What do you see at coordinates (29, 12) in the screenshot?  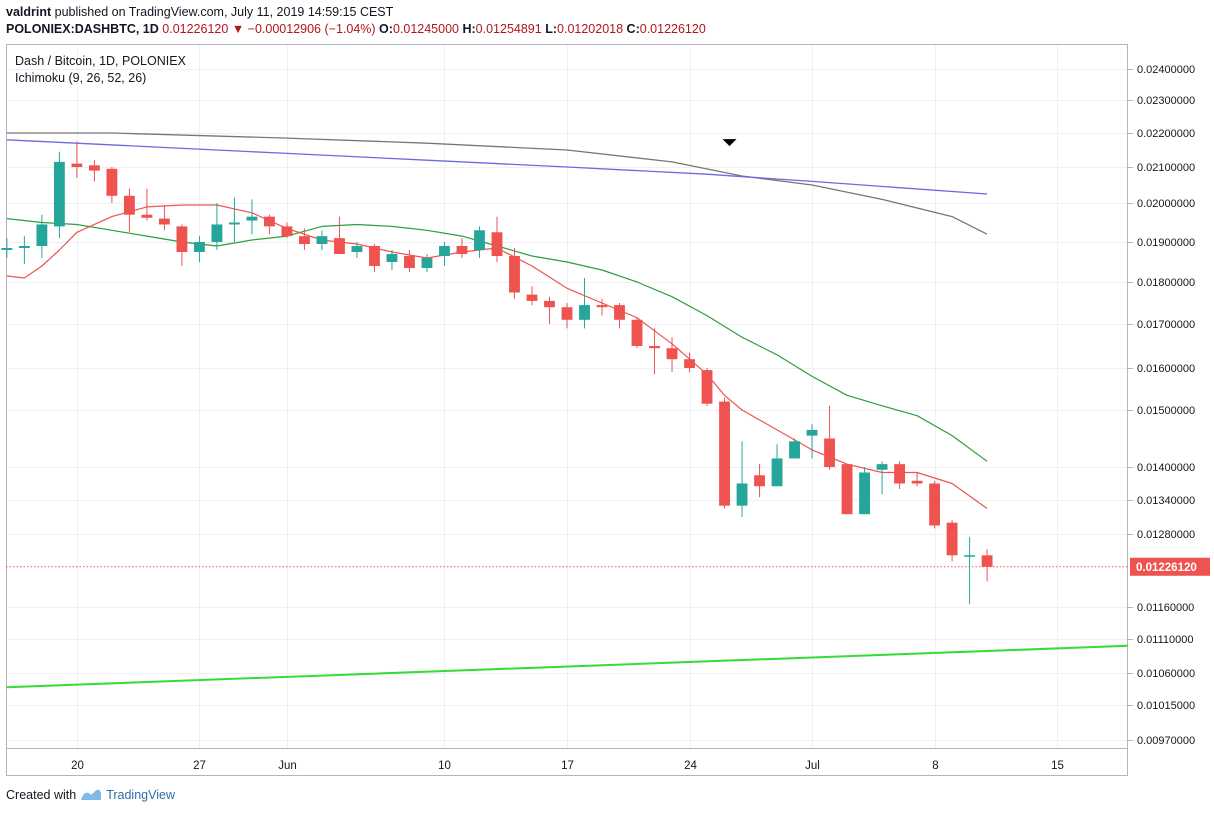 I see `author-name: valdrint` at bounding box center [29, 12].